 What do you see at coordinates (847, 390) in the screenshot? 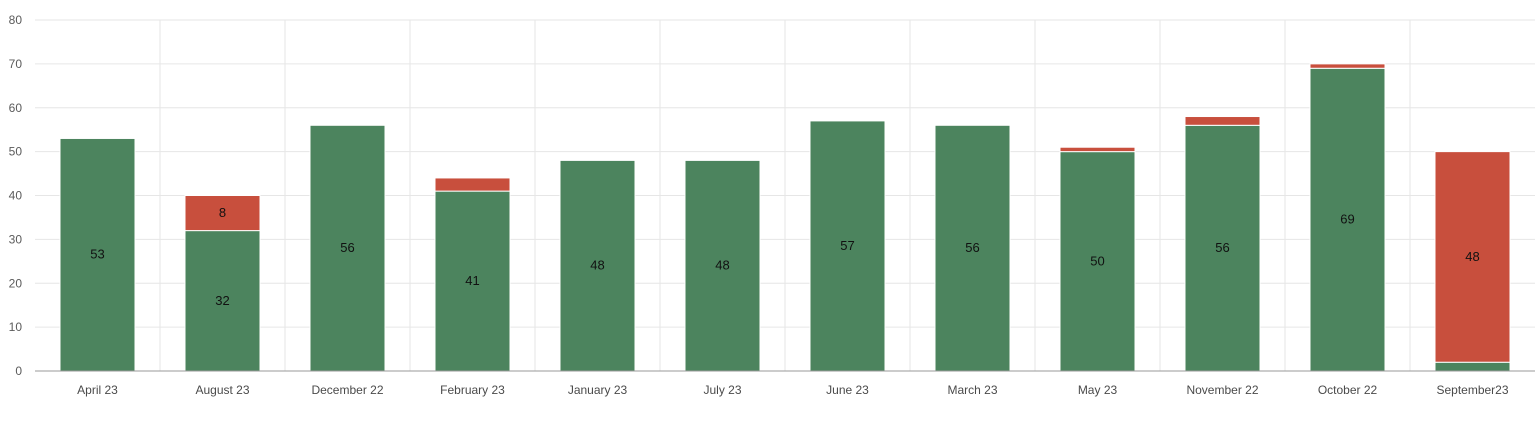
I see `x-category-label: June 23` at bounding box center [847, 390].